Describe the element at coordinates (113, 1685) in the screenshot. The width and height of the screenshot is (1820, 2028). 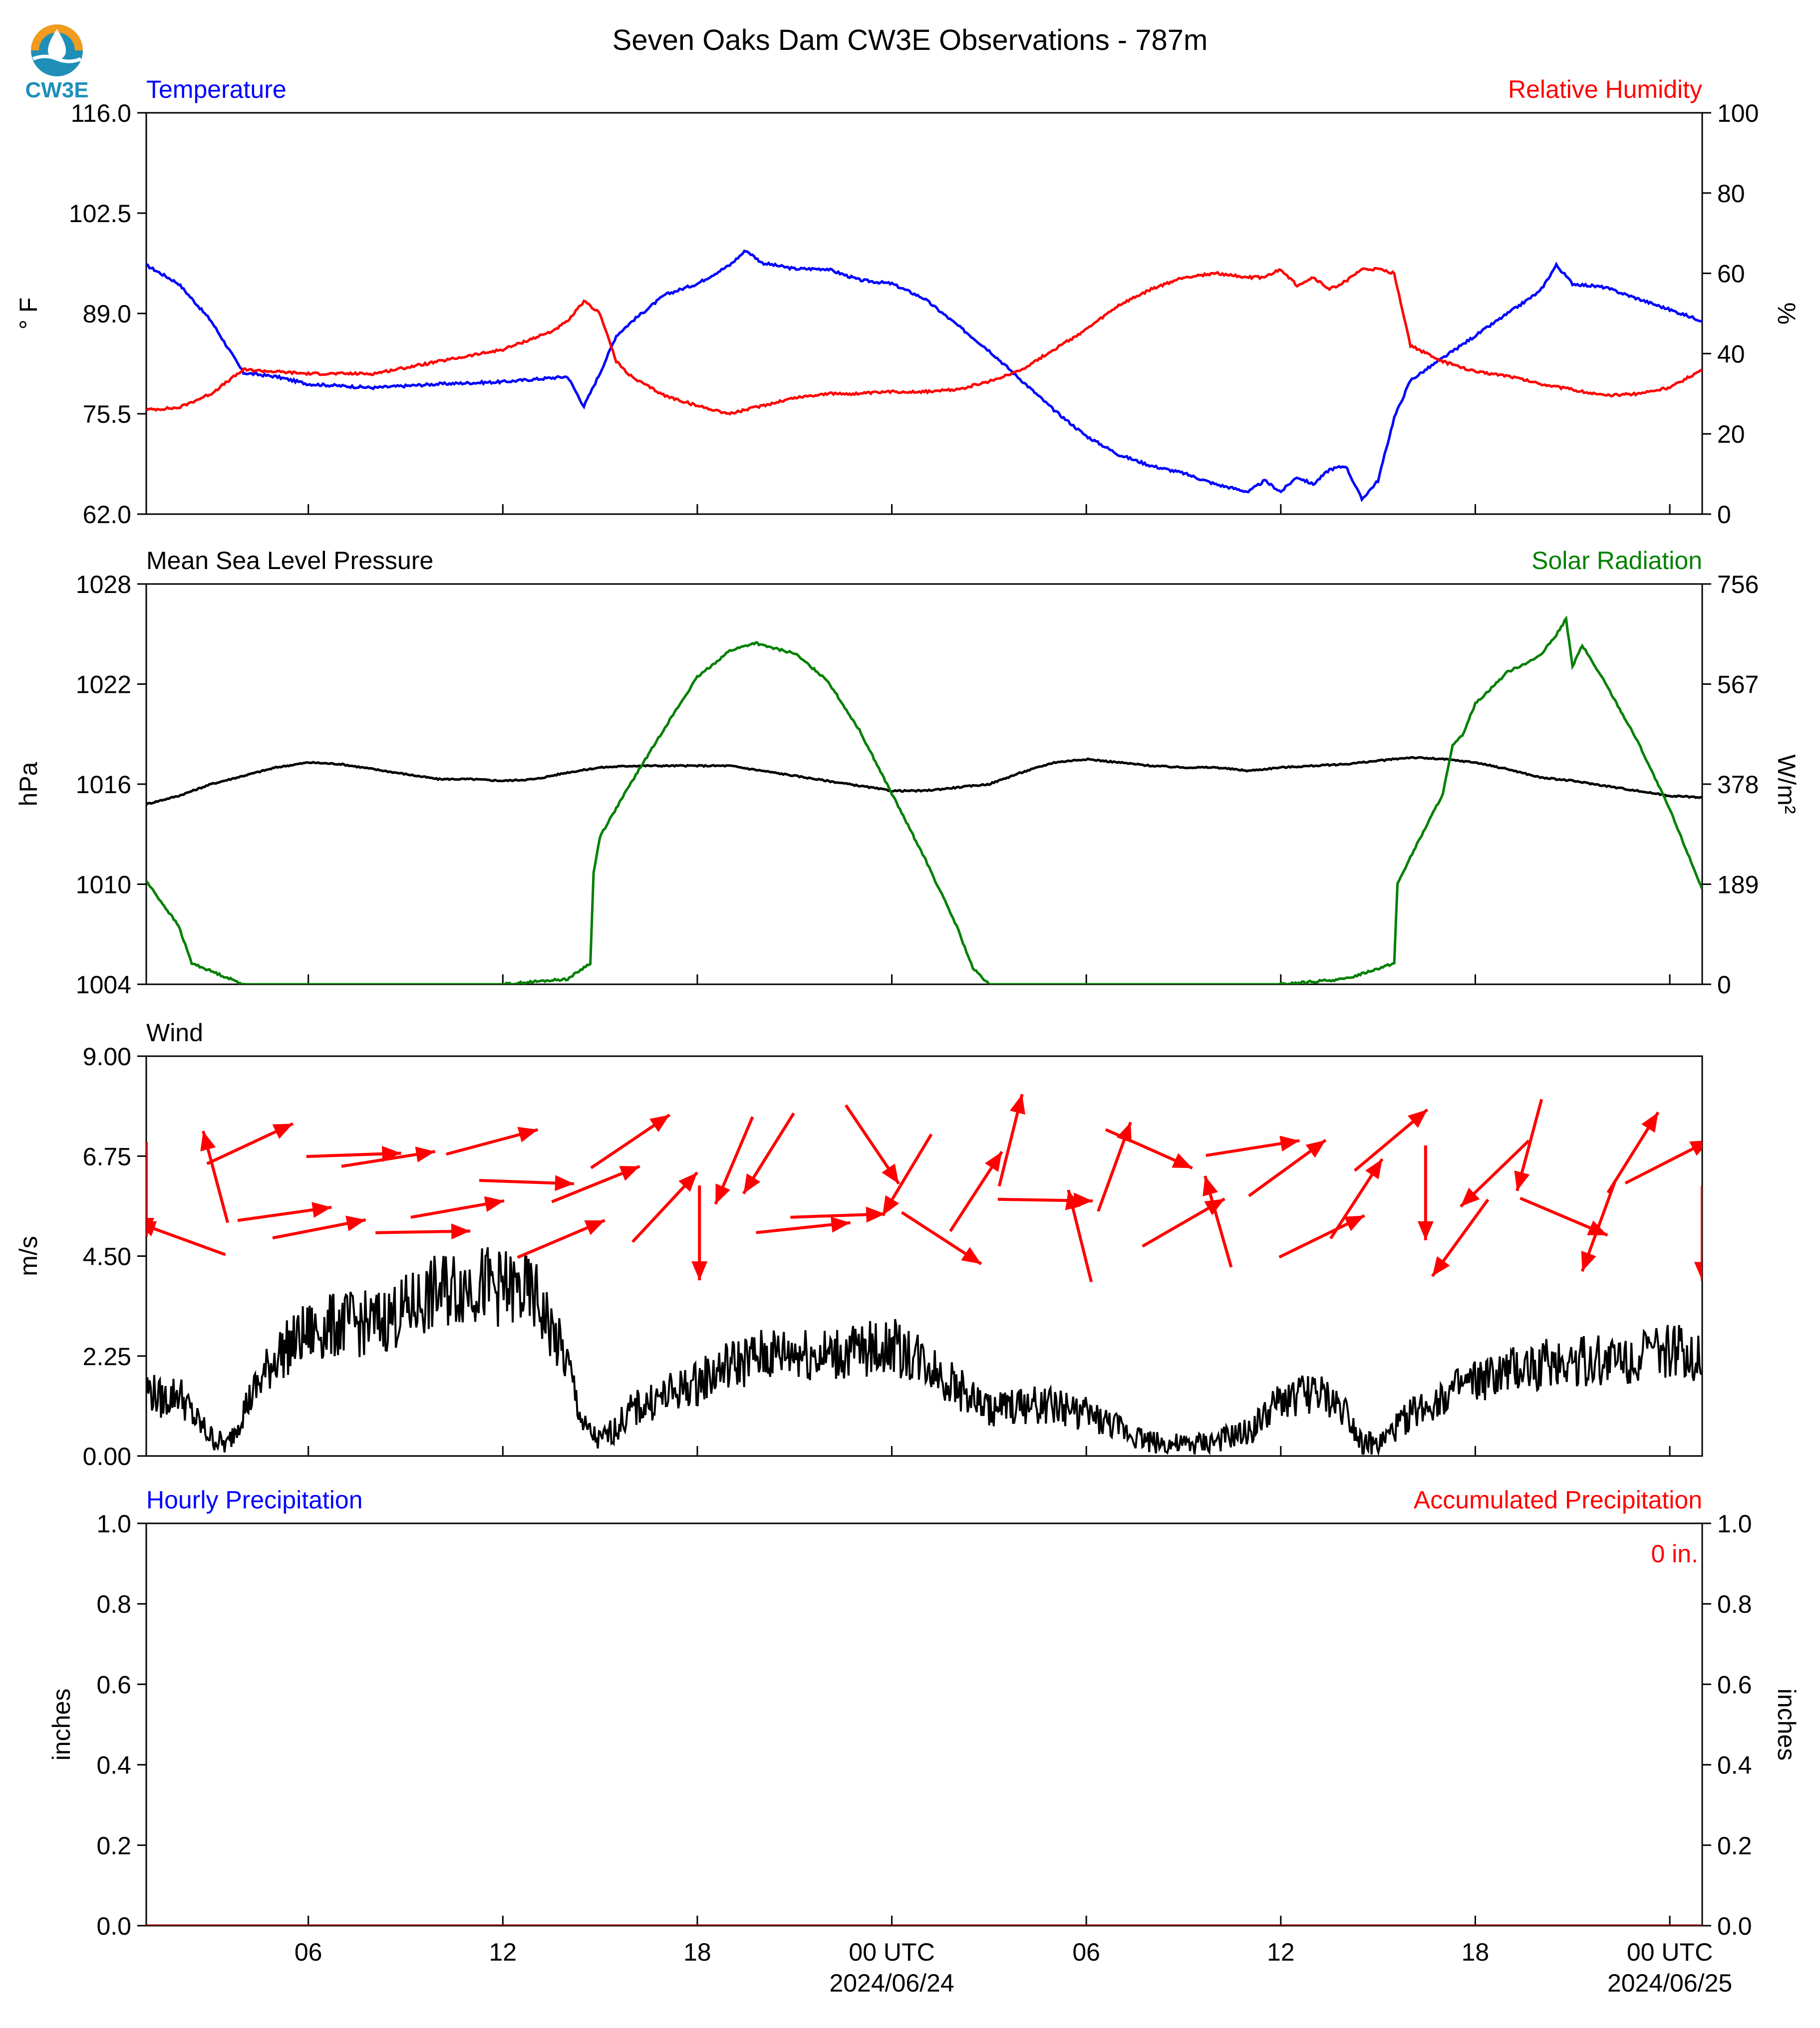
I see `left-tick-label: 0.6` at that location.